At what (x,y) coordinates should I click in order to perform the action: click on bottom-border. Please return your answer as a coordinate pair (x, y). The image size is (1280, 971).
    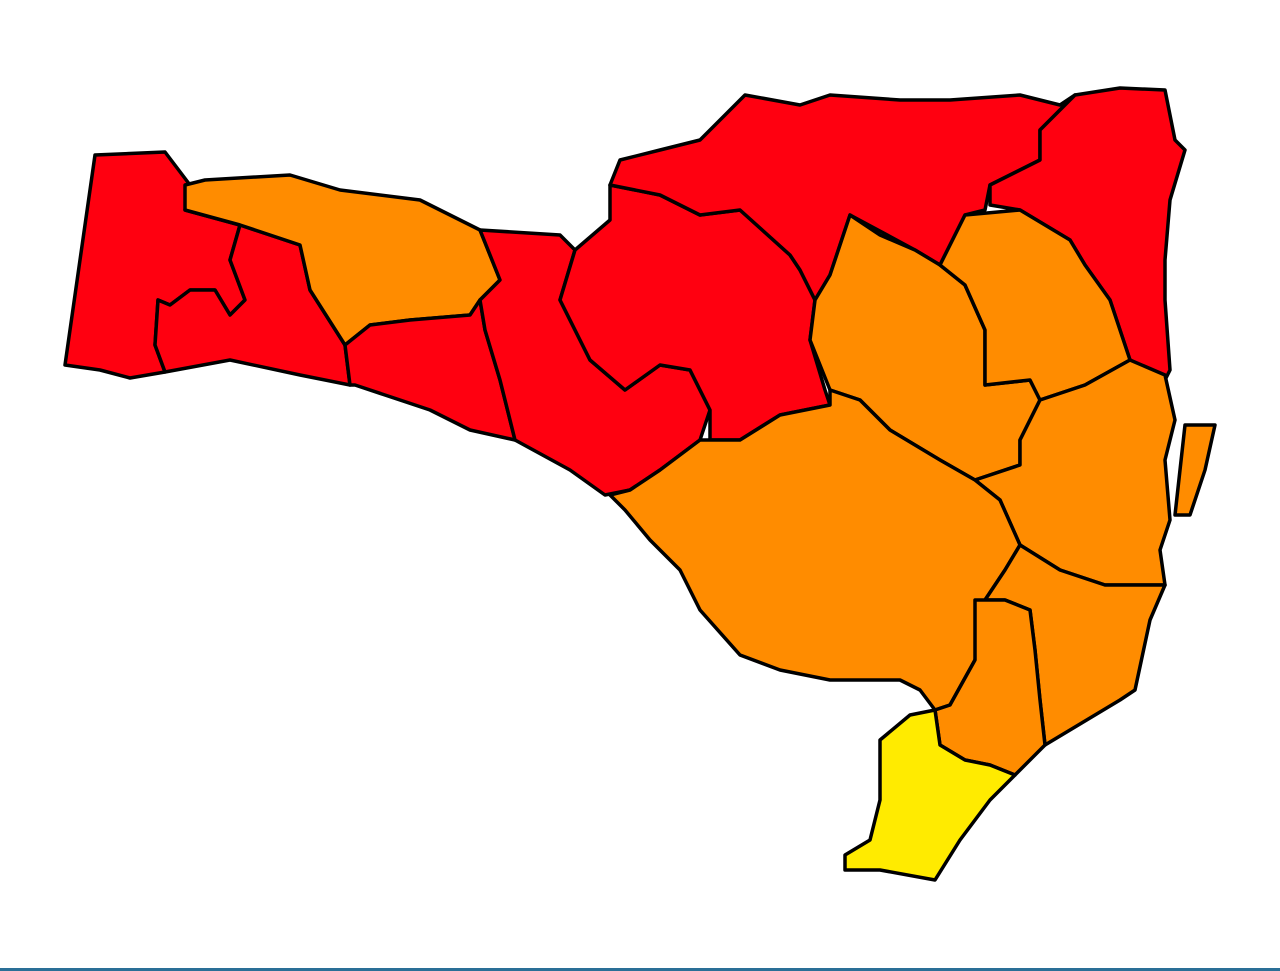
    Looking at the image, I should click on (640, 969).